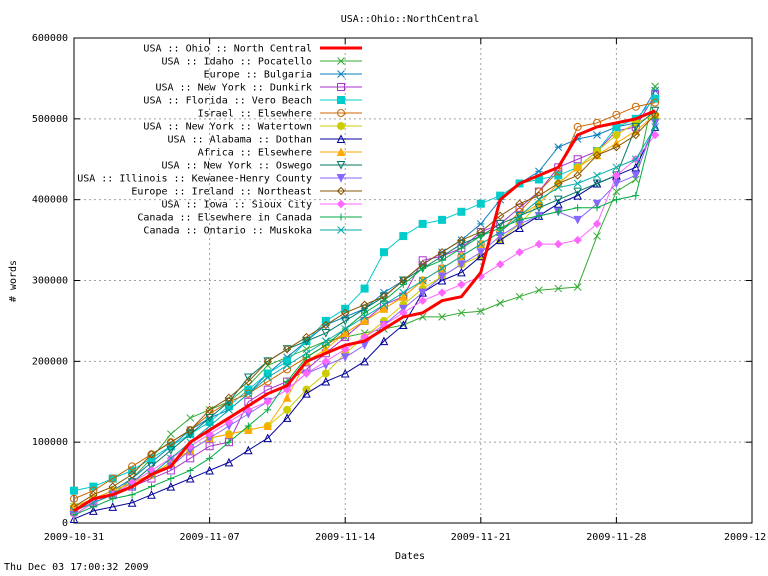 The image size is (768, 576). What do you see at coordinates (236, 166) in the screenshot?
I see `legend-label: USA :: New York :: Oswego` at bounding box center [236, 166].